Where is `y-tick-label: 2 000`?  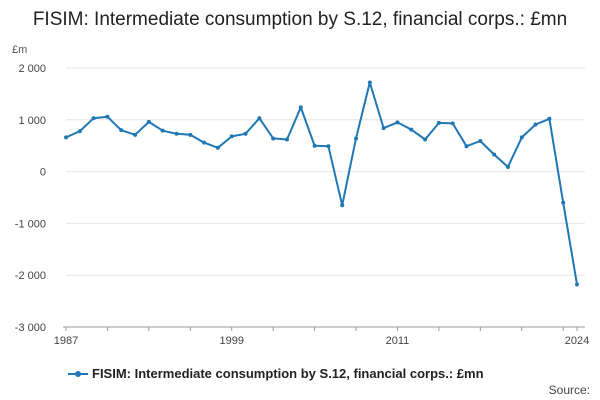
y-tick-label: 2 000 is located at coordinates (32, 69).